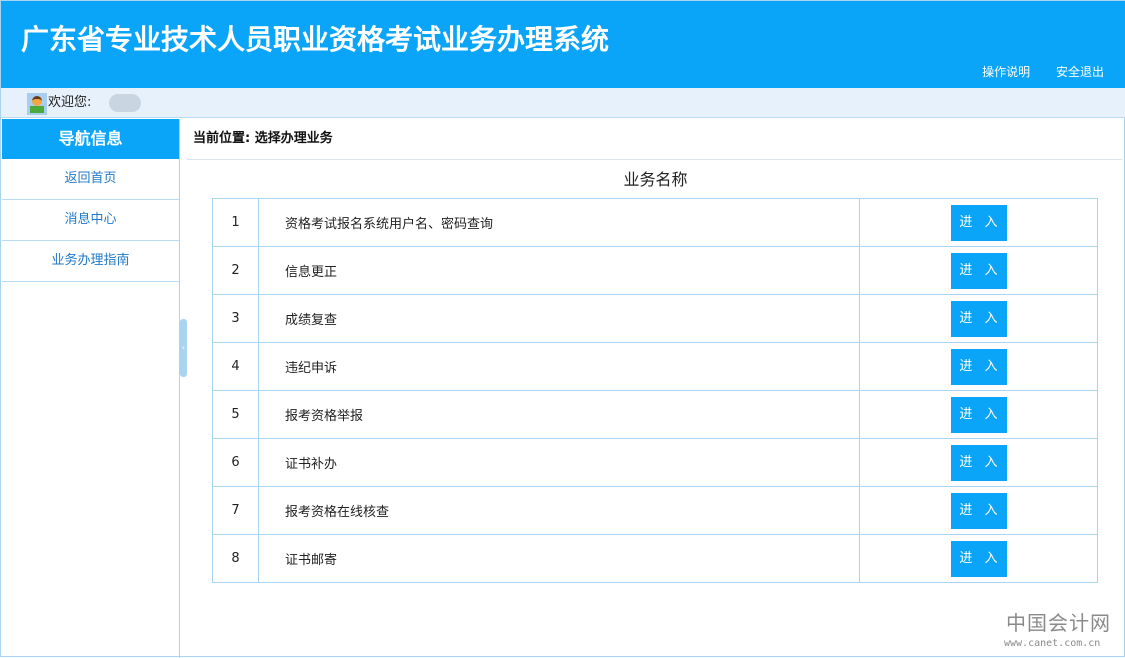 The image size is (1125, 658). What do you see at coordinates (263, 138) in the screenshot?
I see `breadcrumb: 当前位置: 选择办理业务` at bounding box center [263, 138].